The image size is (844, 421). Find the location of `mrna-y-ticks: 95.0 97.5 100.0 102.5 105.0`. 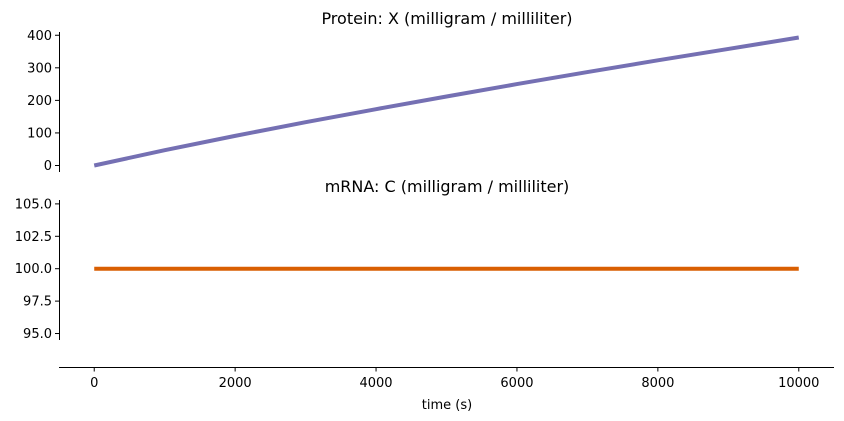

mrna-y-ticks: 95.0 97.5 100.0 102.5 105.0 is located at coordinates (37, 269).